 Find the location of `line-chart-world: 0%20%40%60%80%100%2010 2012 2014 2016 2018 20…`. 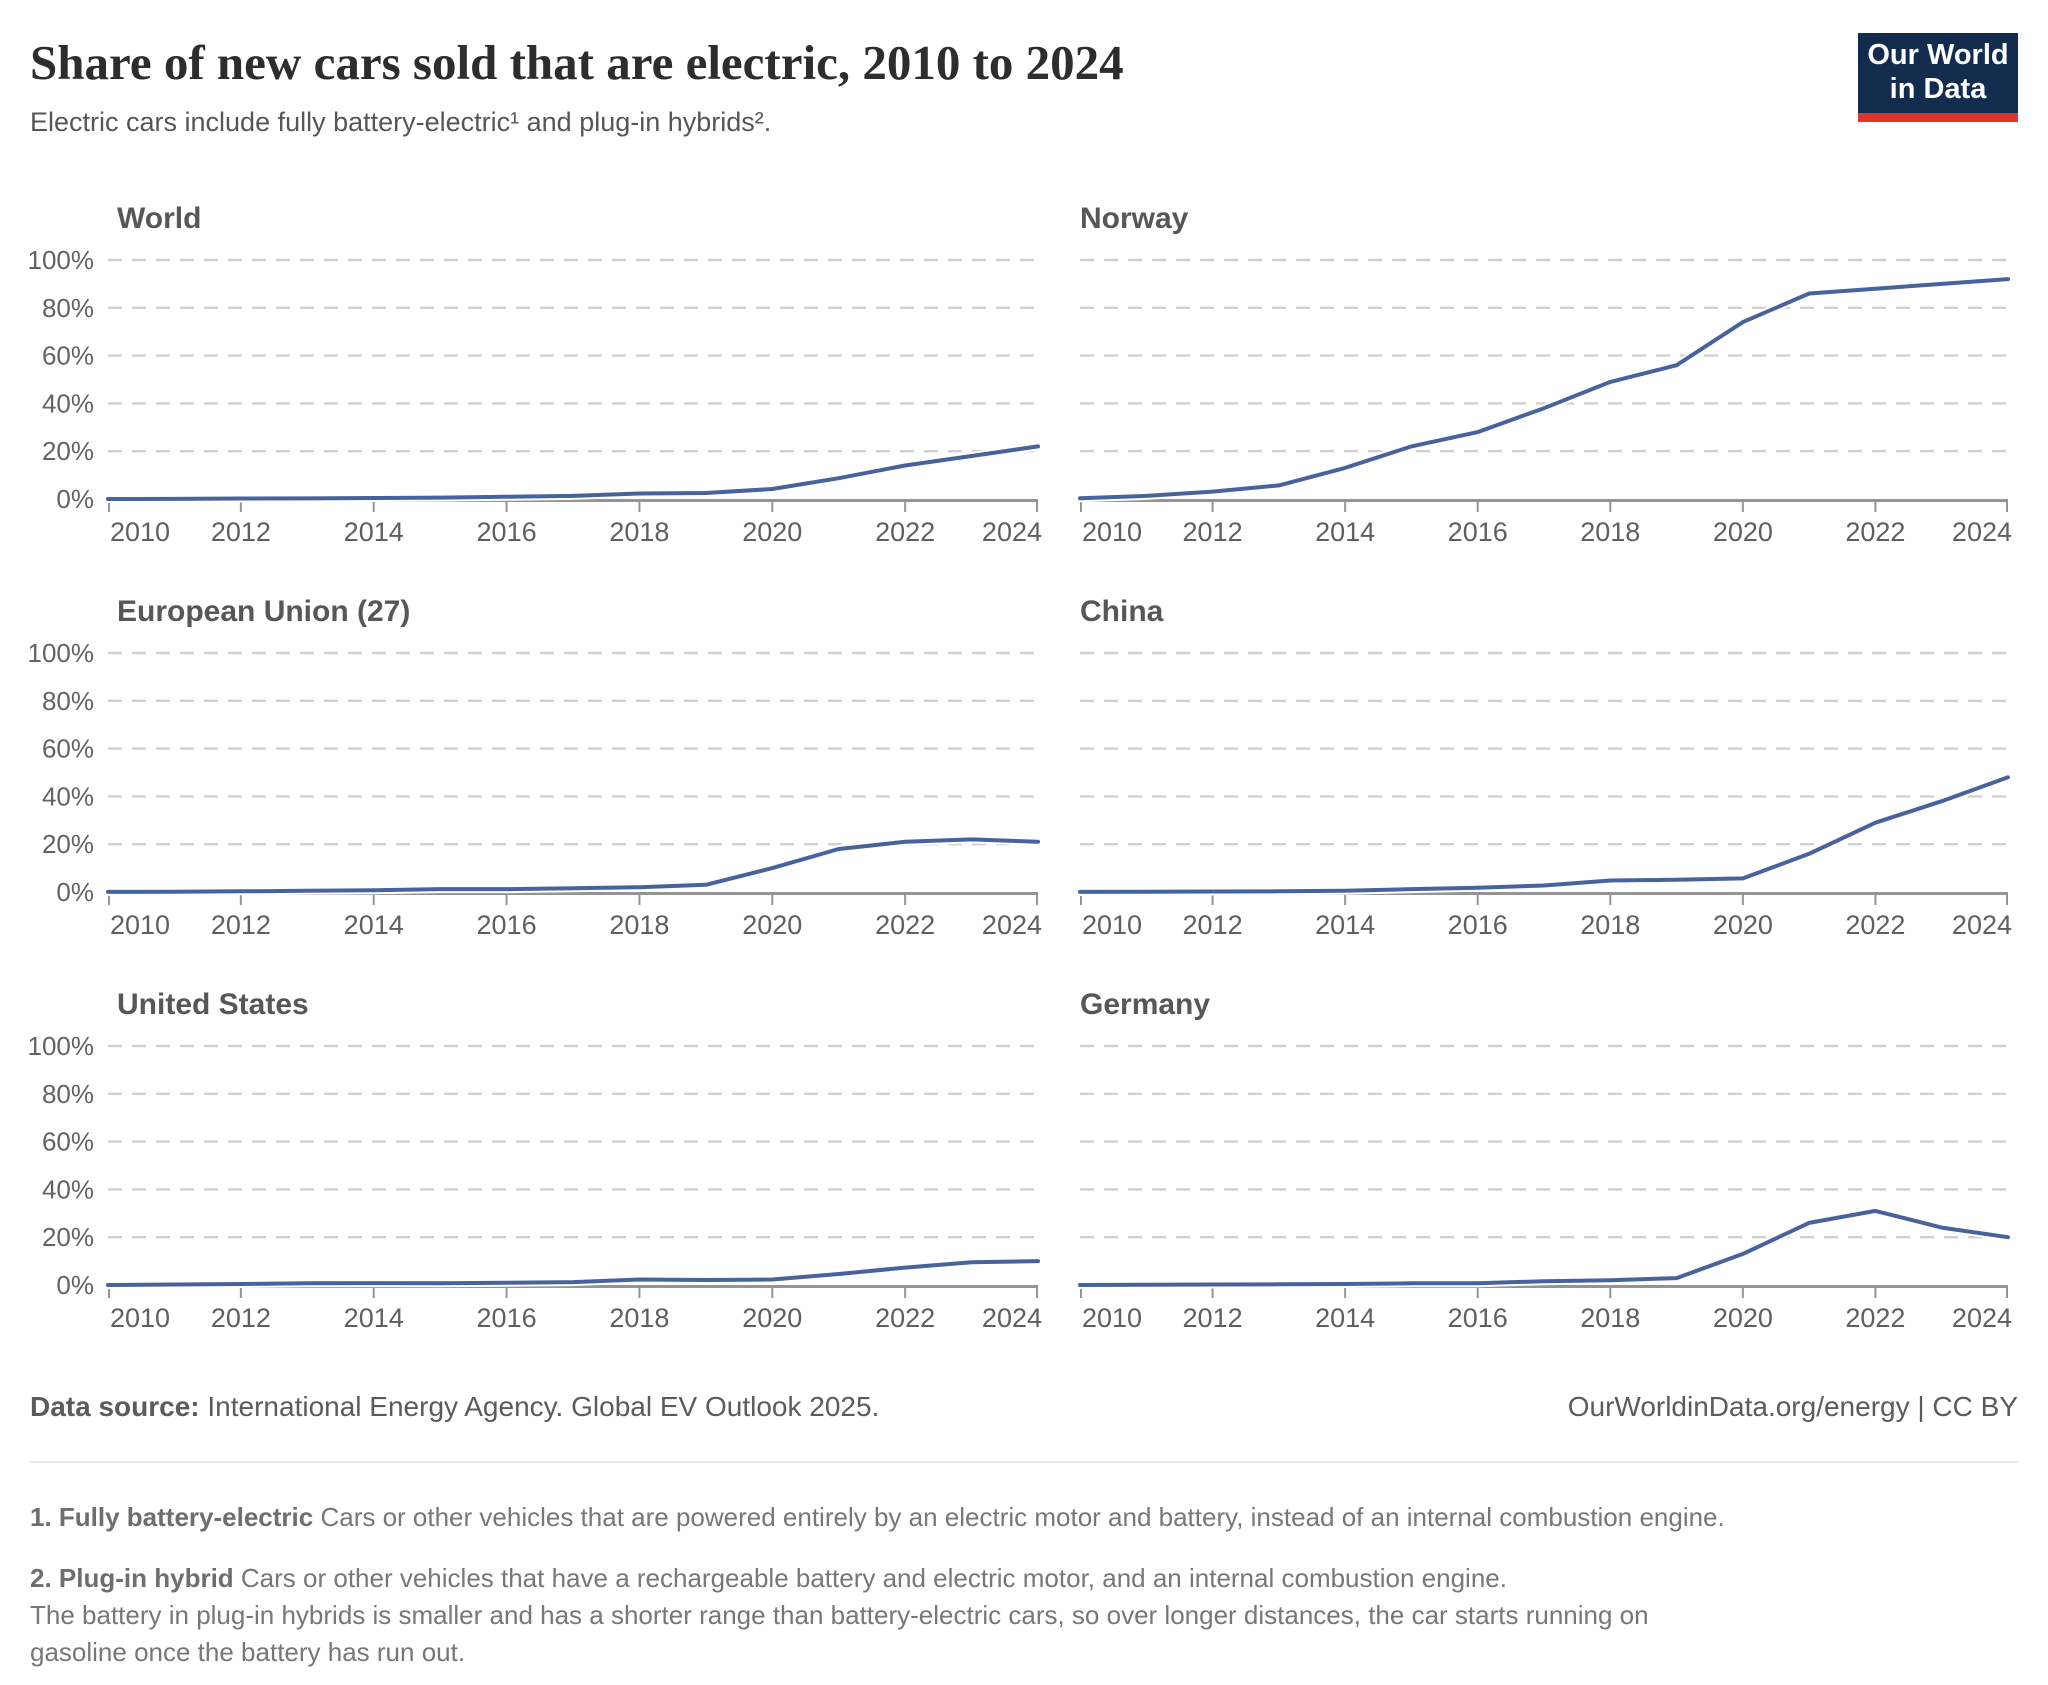

line-chart-world: 0%20%40%60%80%100%2010 2012 2014 2016 2018 20… is located at coordinates (535, 396).